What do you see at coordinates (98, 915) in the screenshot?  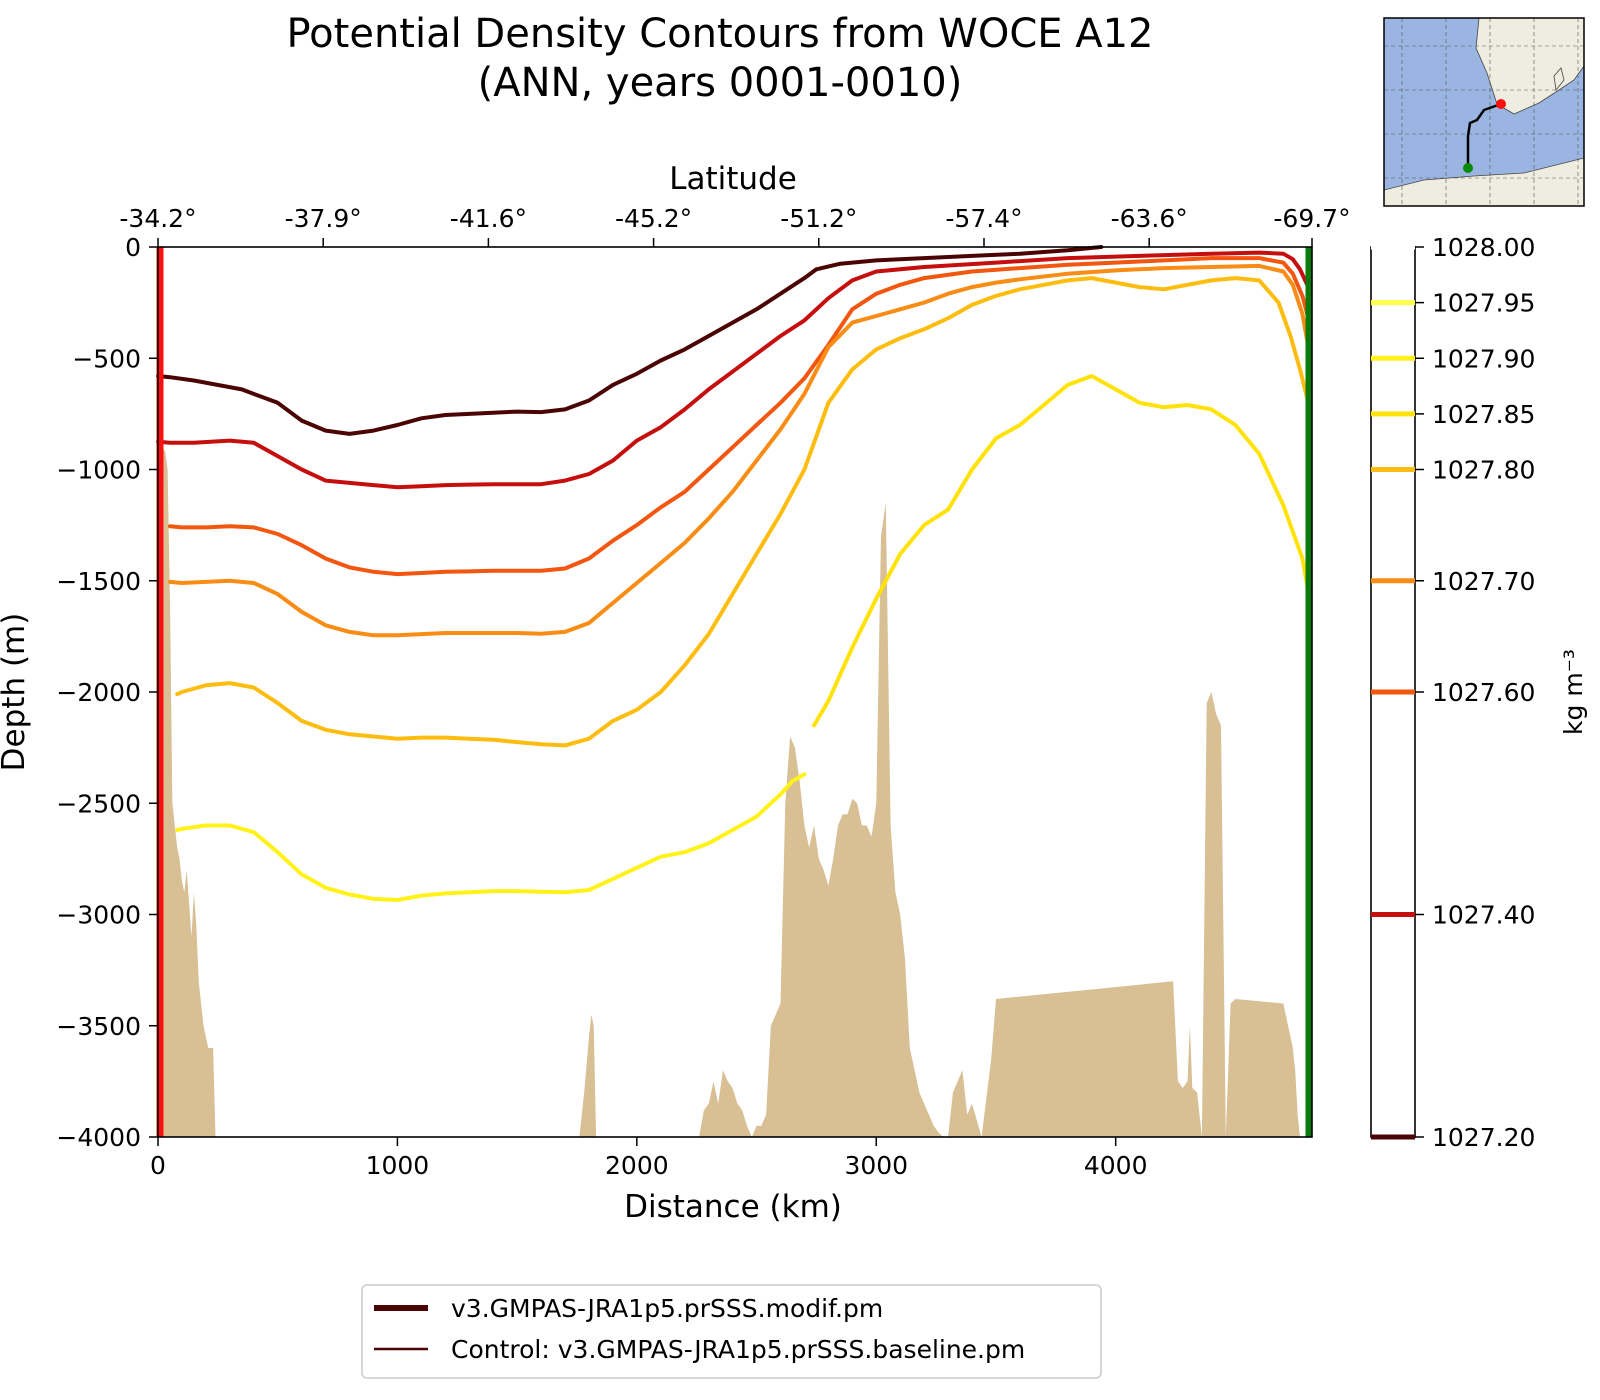 I see `y-tick-label: −3000` at bounding box center [98, 915].